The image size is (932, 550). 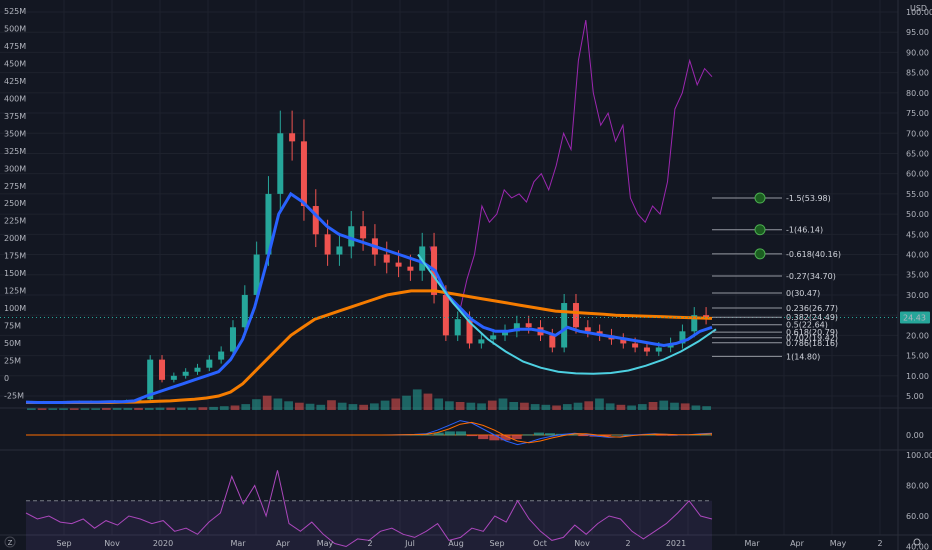 I want to click on price-unit: USD, so click(x=918, y=8).